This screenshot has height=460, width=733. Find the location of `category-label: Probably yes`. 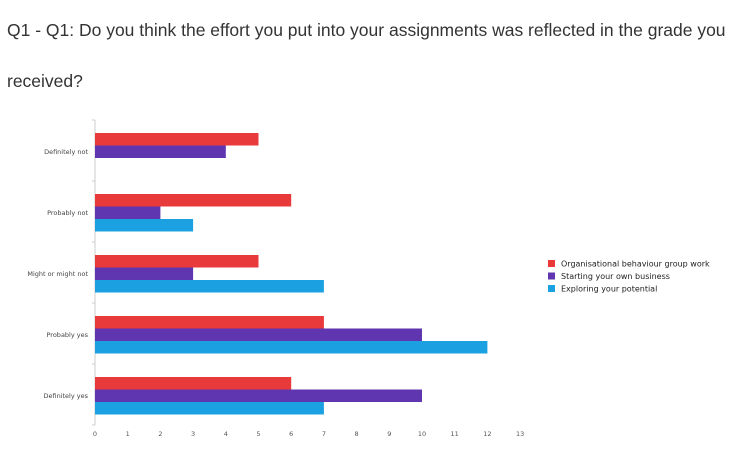

category-label: Probably yes is located at coordinates (68, 335).